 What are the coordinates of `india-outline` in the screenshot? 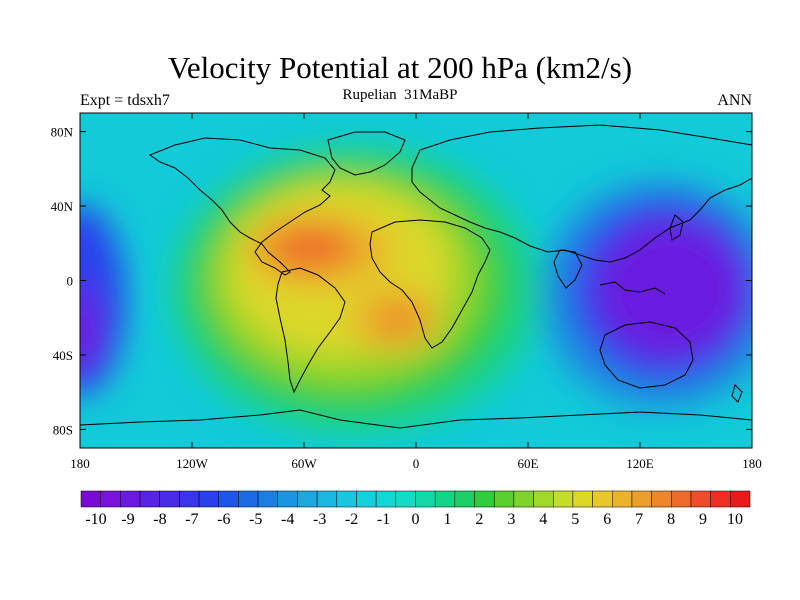 It's located at (568, 269).